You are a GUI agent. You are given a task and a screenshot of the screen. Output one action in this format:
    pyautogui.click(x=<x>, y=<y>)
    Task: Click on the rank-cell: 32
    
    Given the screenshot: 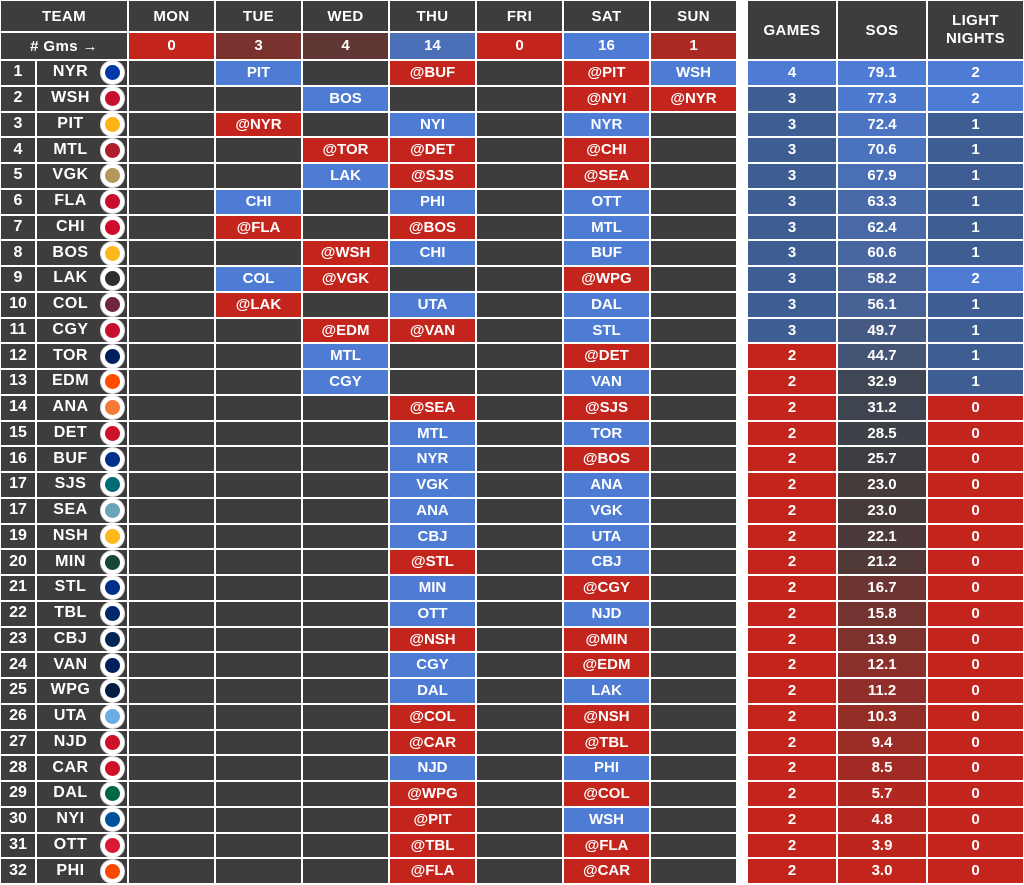 What is the action you would take?
    pyautogui.click(x=18, y=871)
    